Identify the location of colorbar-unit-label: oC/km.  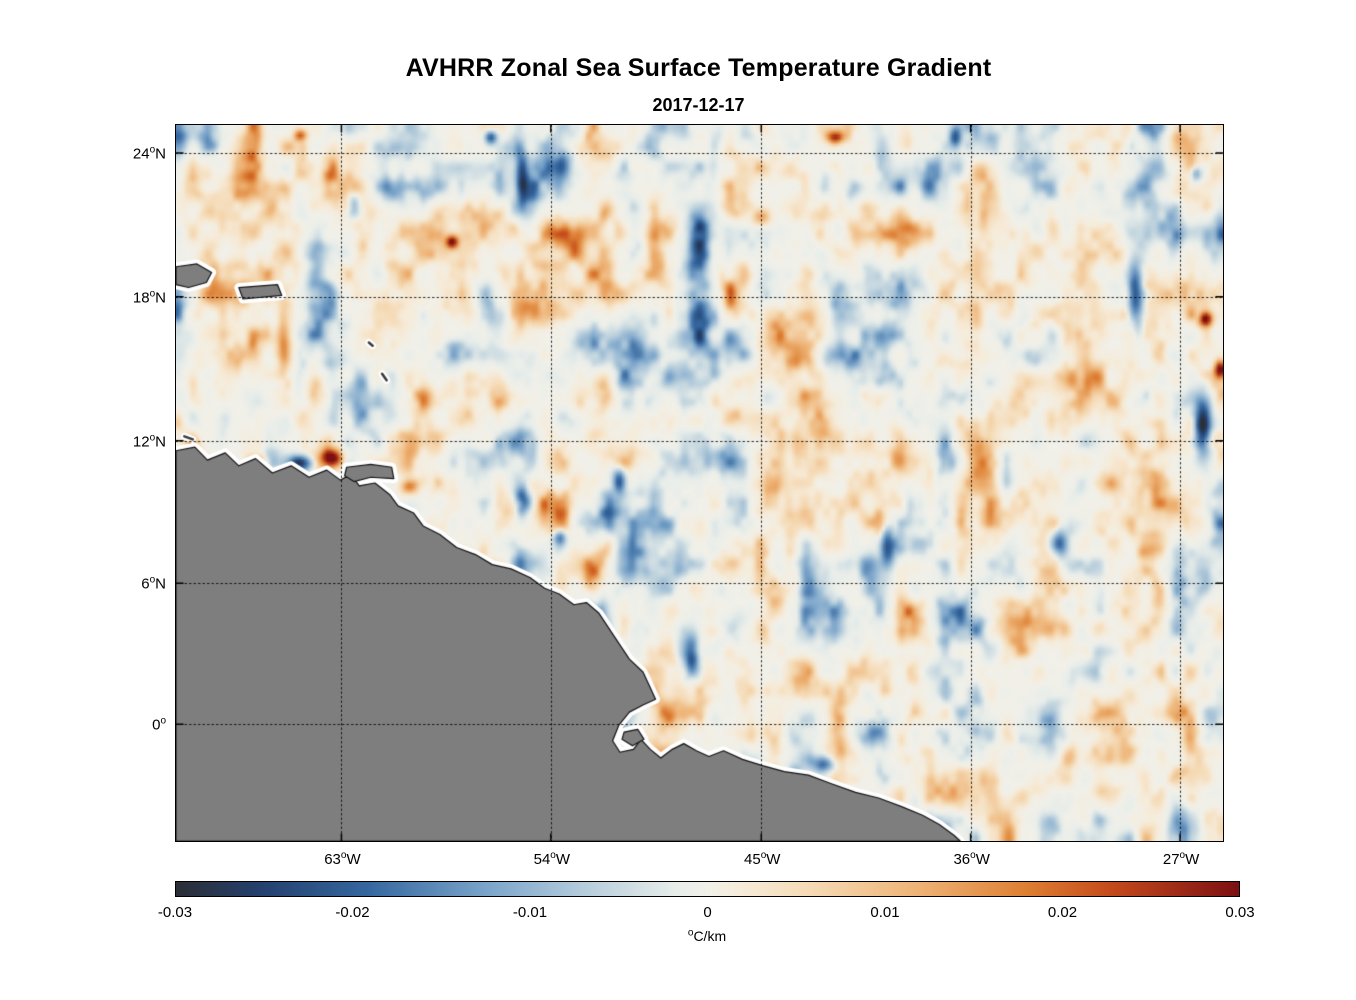
(707, 936).